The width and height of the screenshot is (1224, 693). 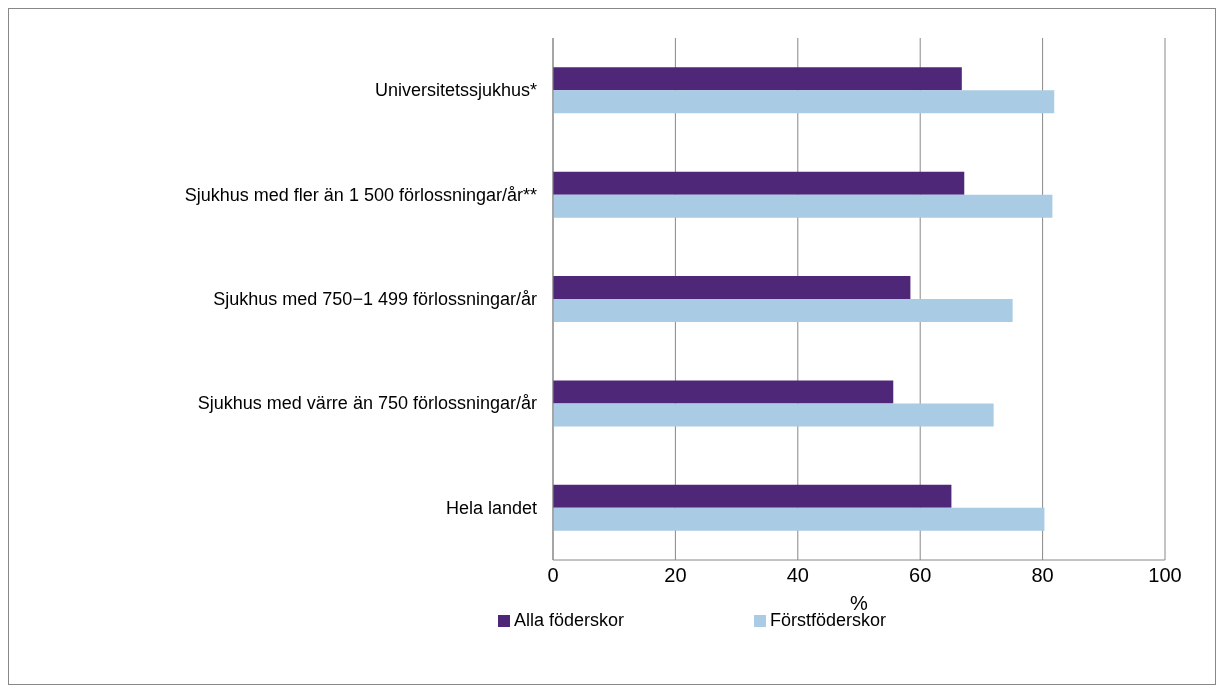 What do you see at coordinates (375, 299) in the screenshot?
I see `y-tick-label: Sjukhus med 750−1 499 förlossningar/år` at bounding box center [375, 299].